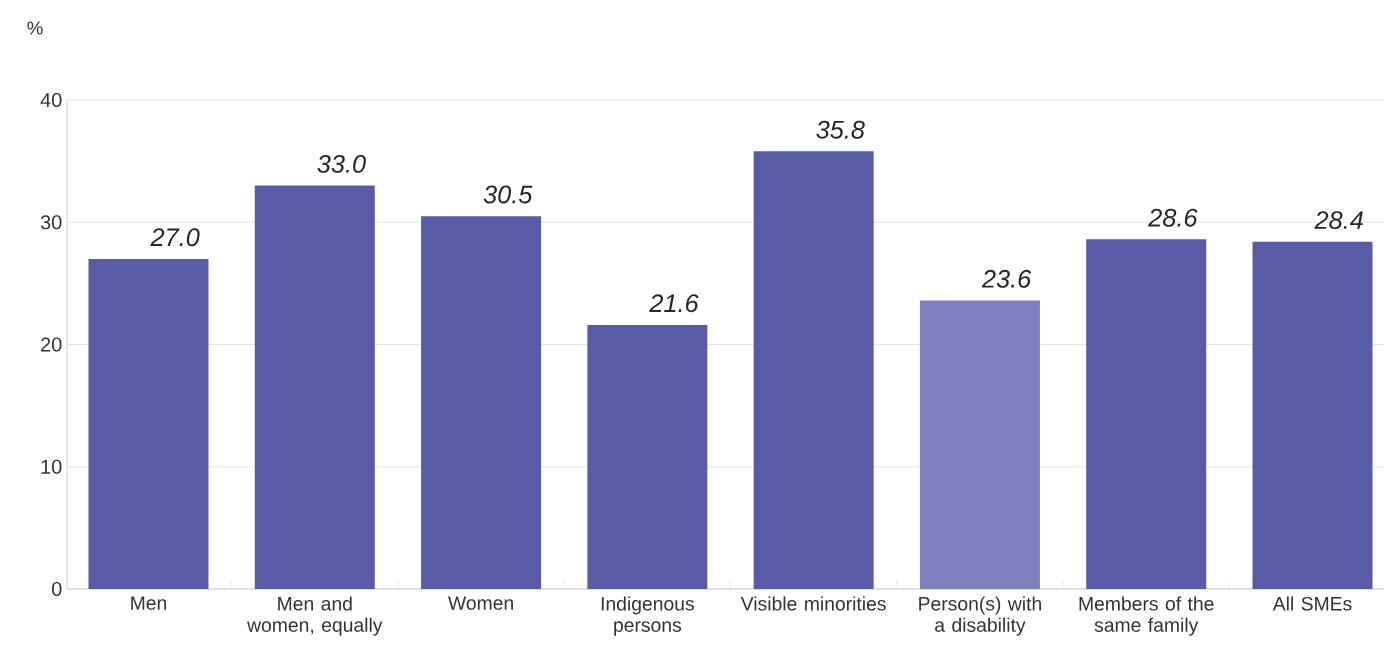  I want to click on y-tick-label: 0, so click(56, 589).